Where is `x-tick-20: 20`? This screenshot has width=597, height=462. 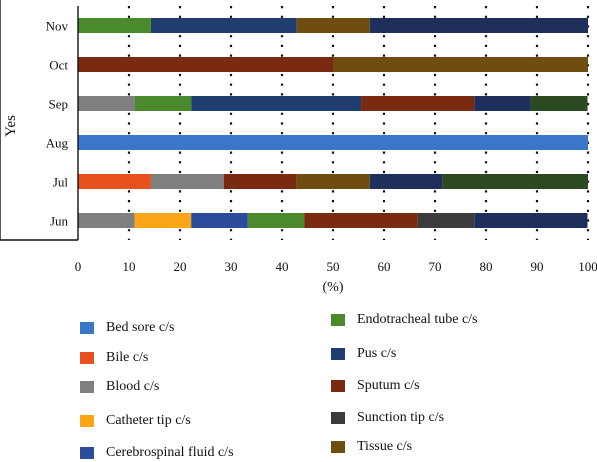 x-tick-20: 20 is located at coordinates (180, 266).